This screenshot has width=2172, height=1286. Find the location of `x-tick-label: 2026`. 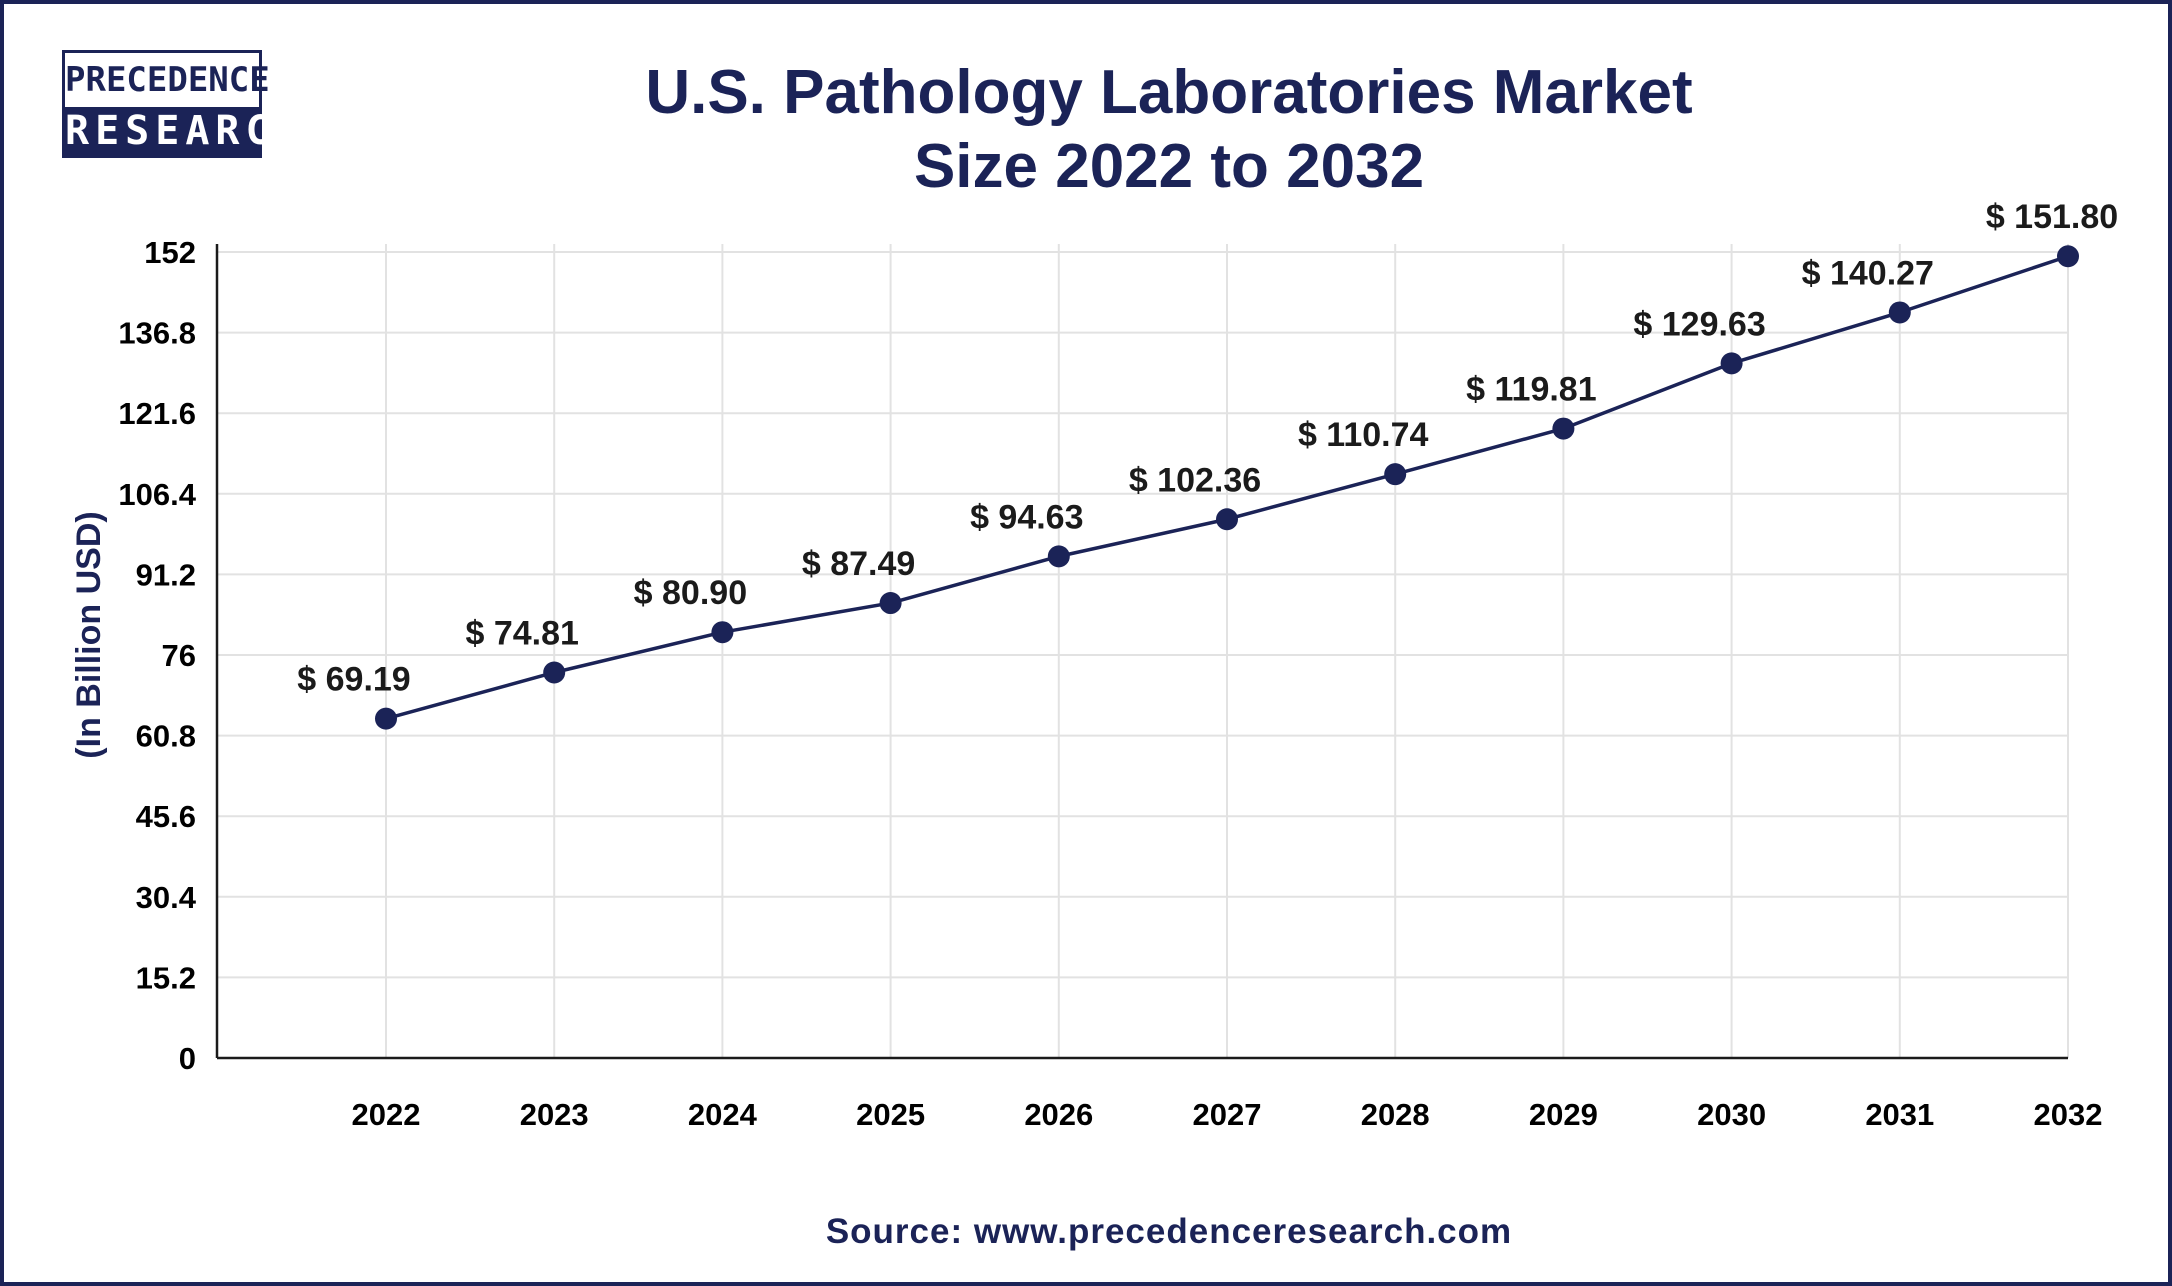

x-tick-label: 2026 is located at coordinates (1058, 1114).